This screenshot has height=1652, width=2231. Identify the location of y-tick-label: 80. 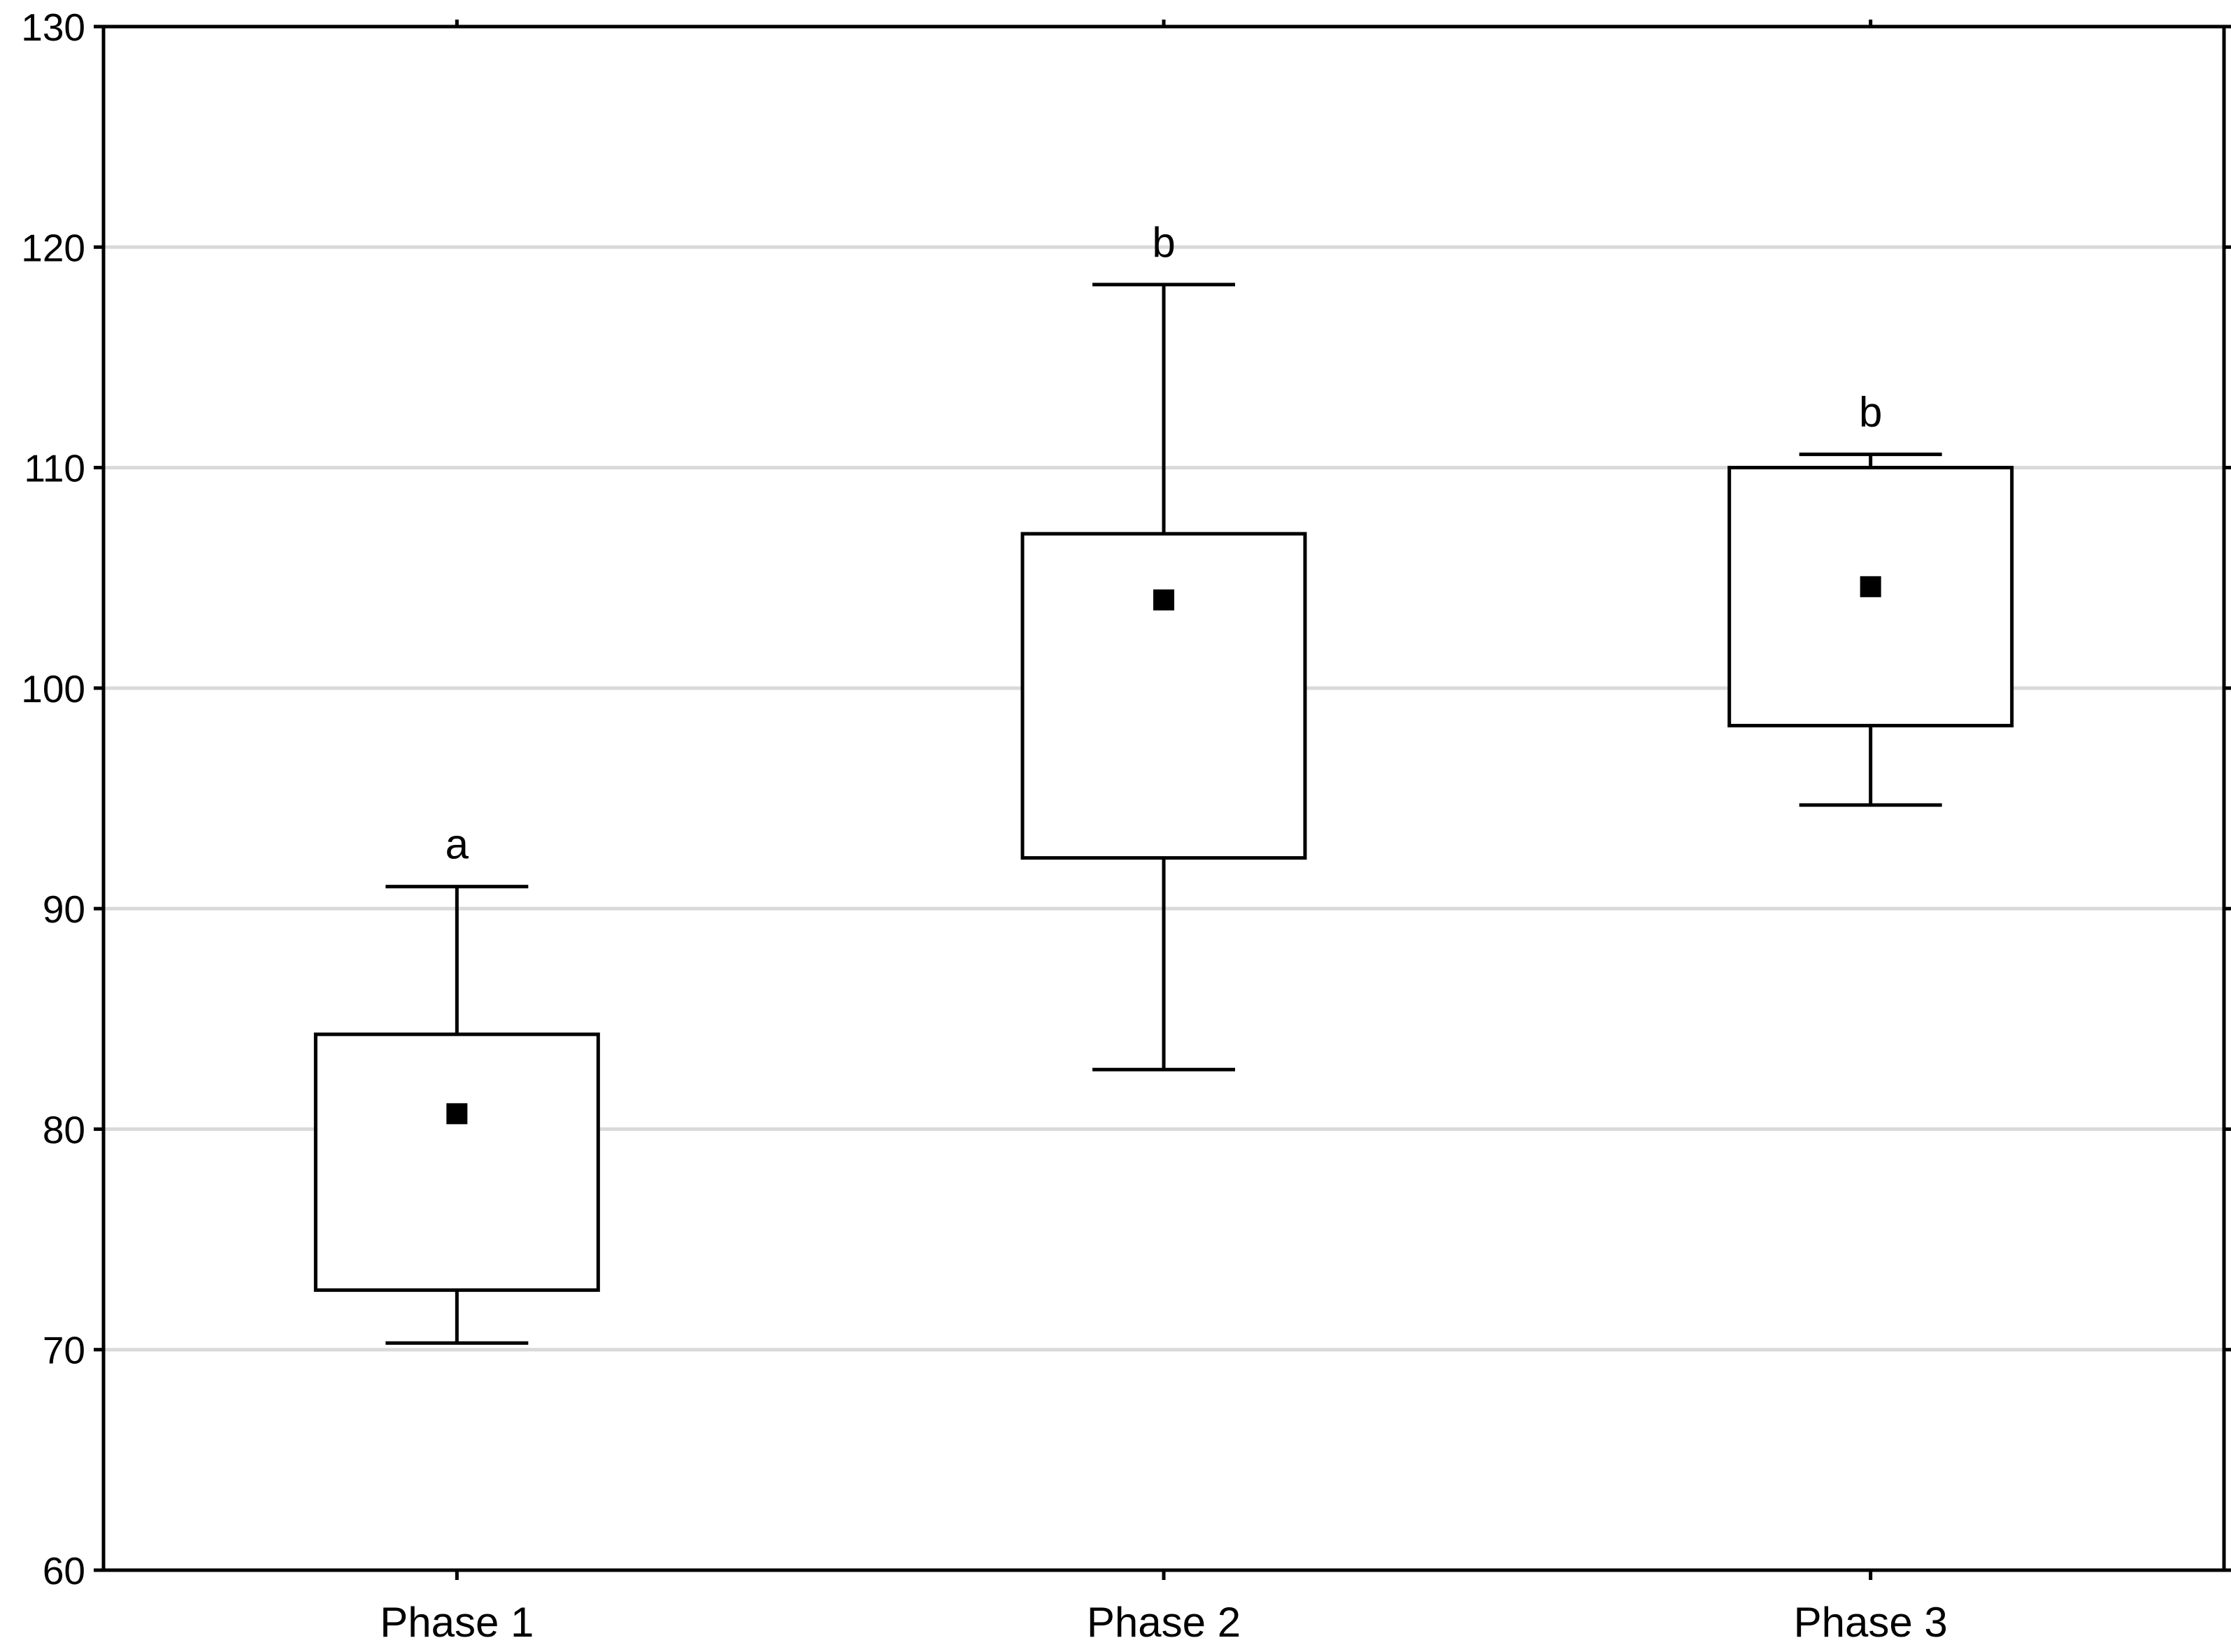
(64, 1129).